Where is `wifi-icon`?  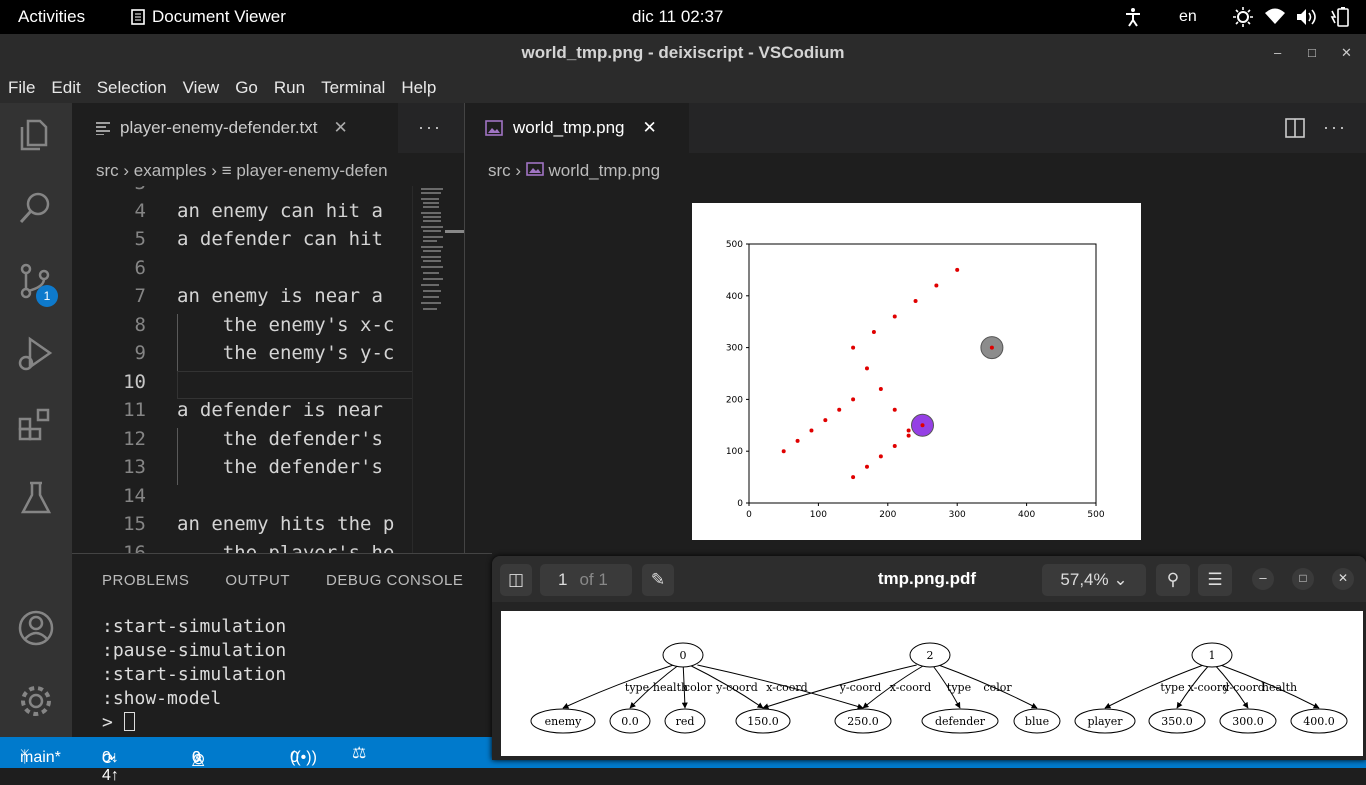
wifi-icon is located at coordinates (1275, 16).